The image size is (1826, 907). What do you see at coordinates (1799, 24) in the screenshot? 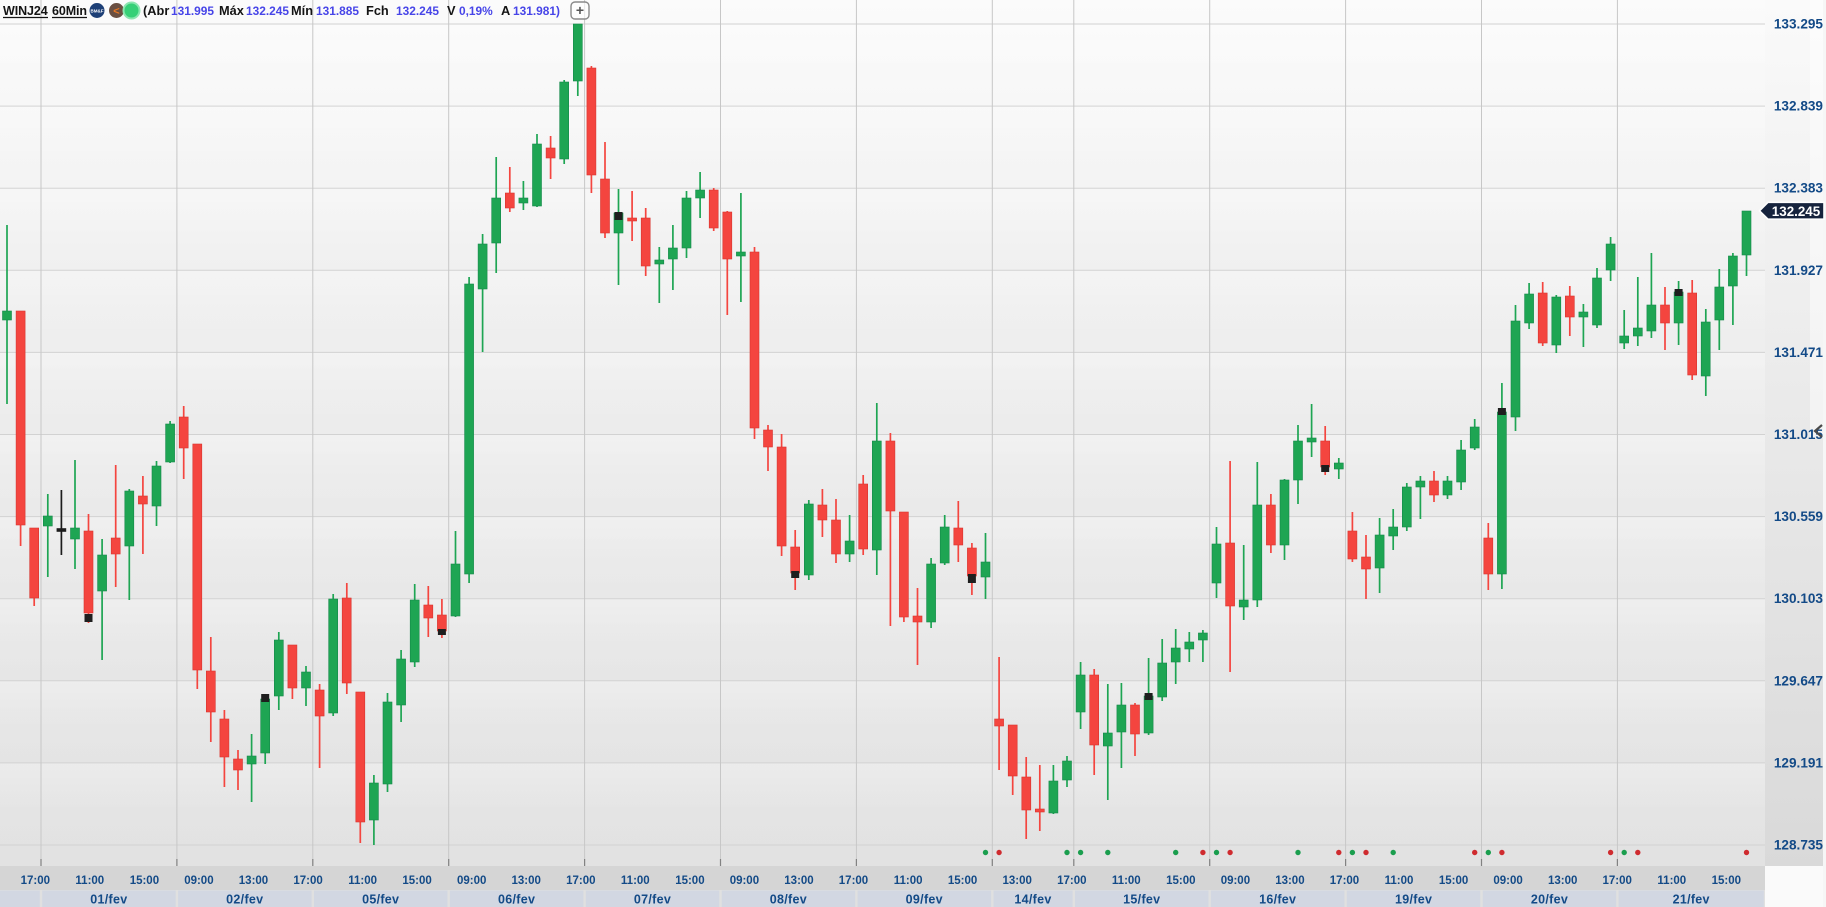
I see `svg-text: 133.295` at bounding box center [1799, 24].